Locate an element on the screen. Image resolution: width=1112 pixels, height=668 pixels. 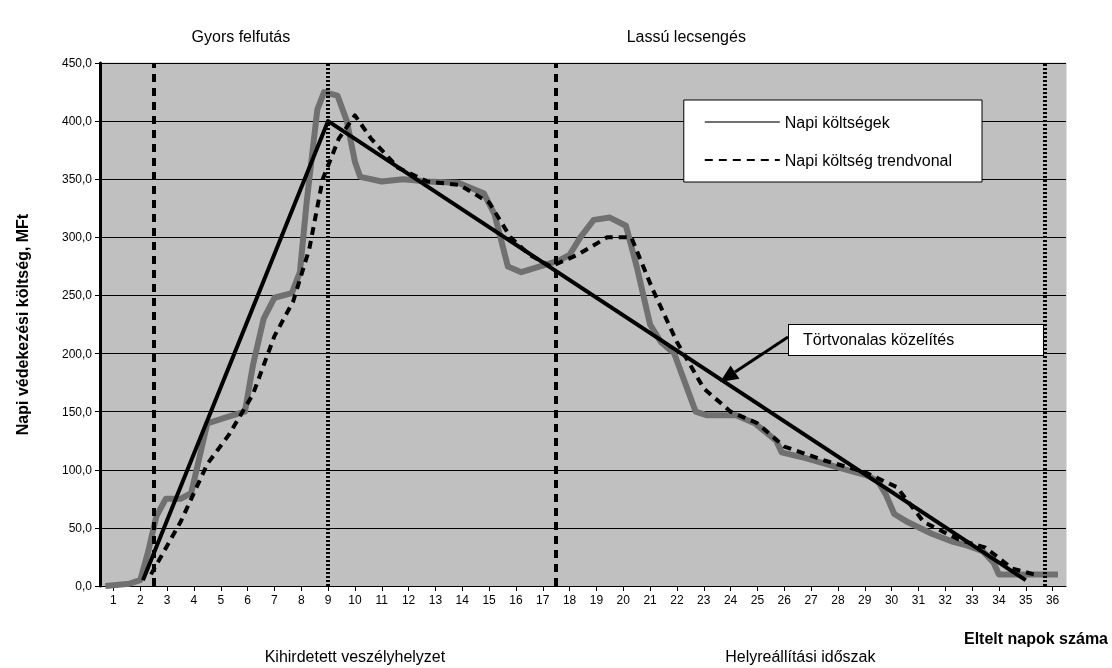
x-tick-label: 26 is located at coordinates (784, 600).